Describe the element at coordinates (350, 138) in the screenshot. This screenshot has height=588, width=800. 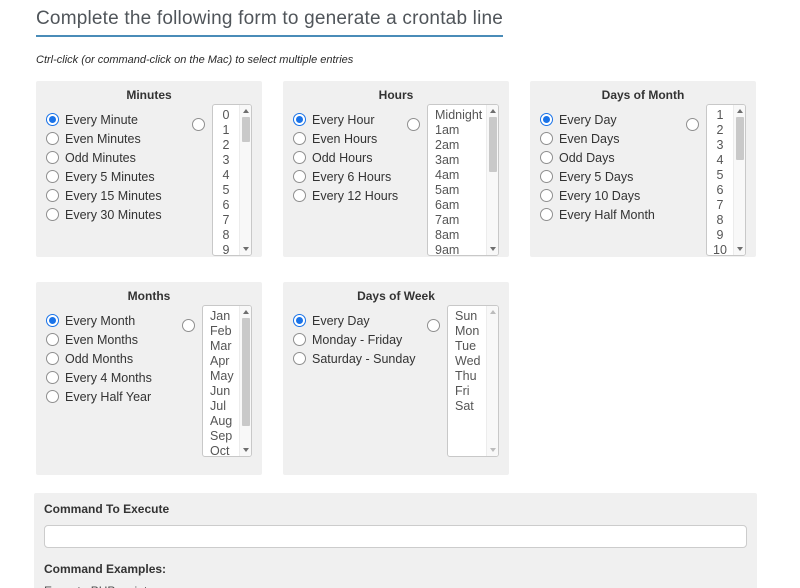
I see `radio-option-even-hours: Even Hours` at that location.